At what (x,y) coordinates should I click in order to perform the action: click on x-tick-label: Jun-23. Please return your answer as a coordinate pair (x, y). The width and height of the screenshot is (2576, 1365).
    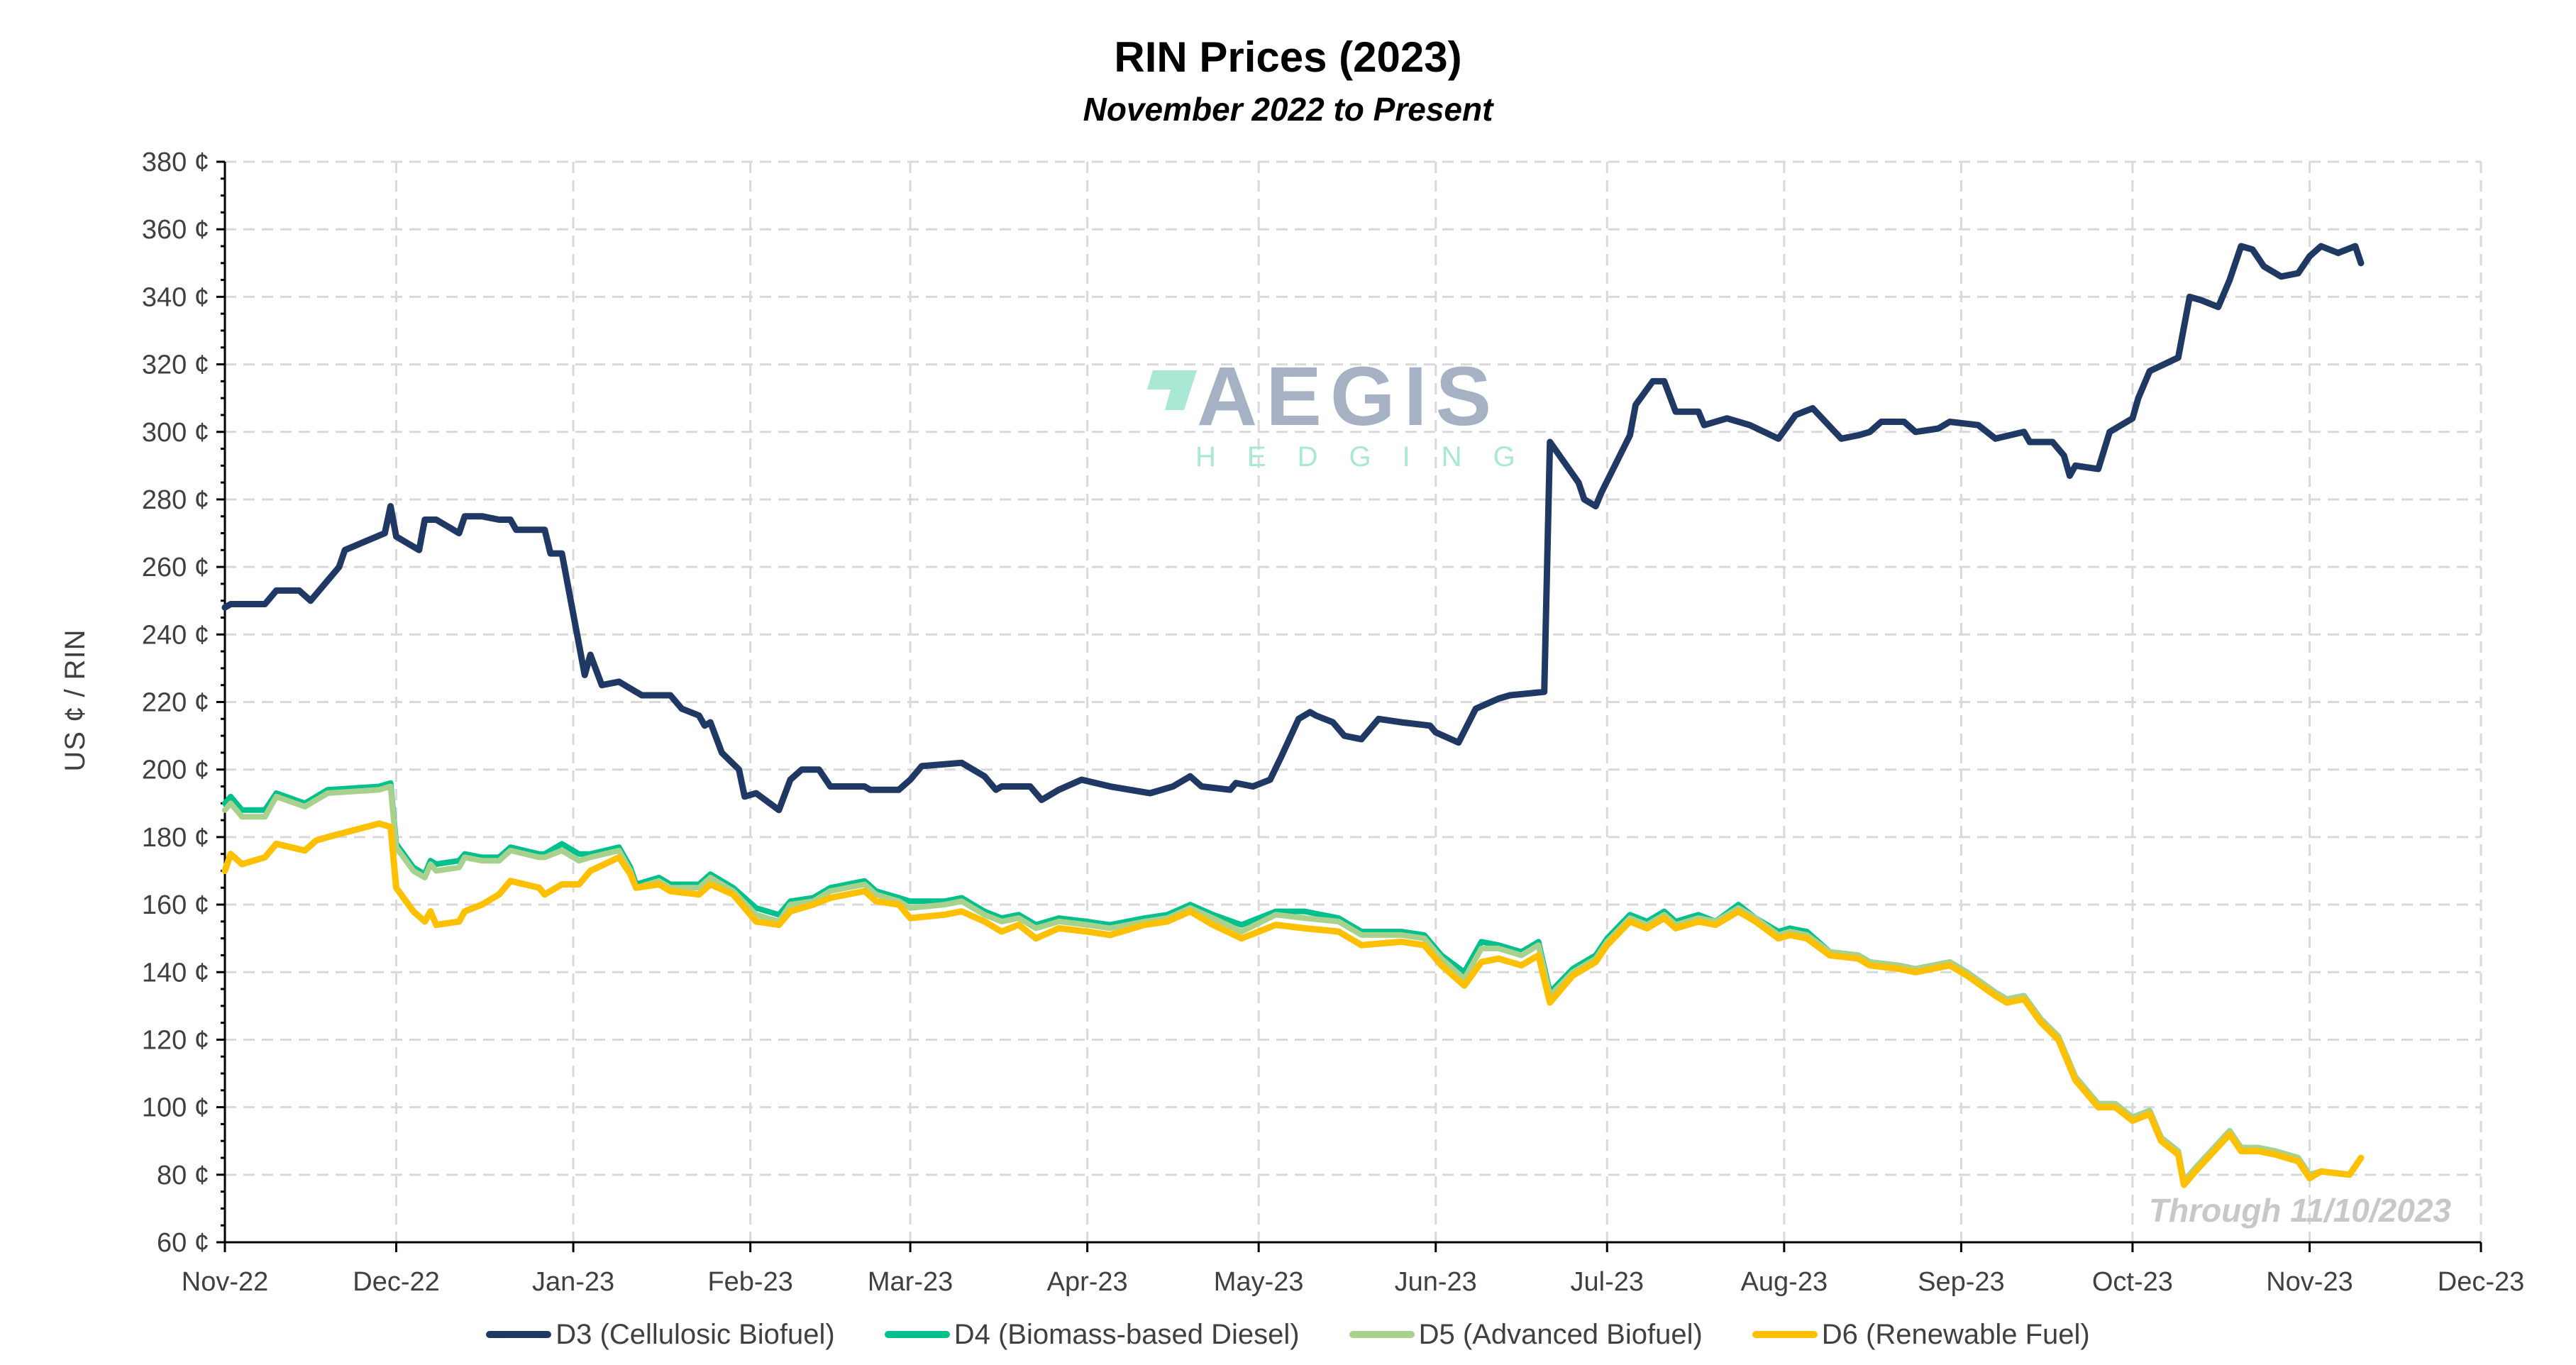
    Looking at the image, I should click on (1436, 1282).